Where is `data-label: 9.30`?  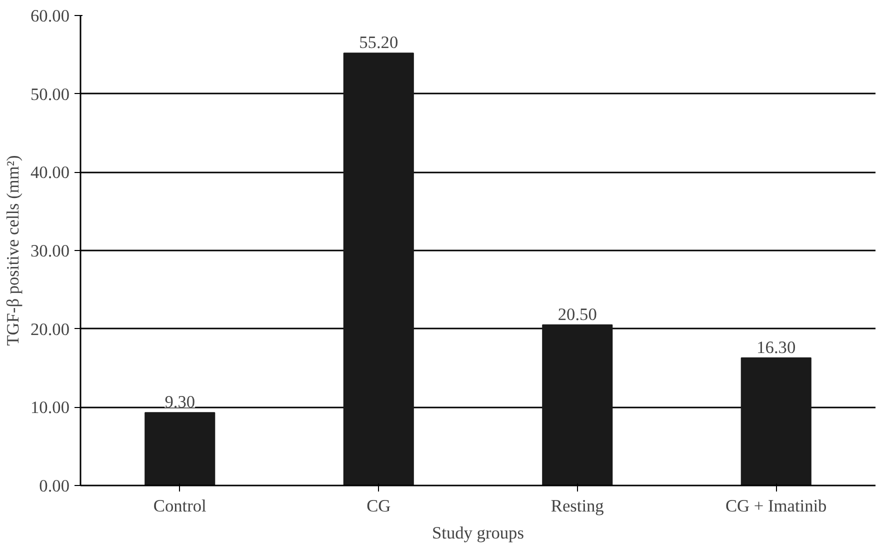
data-label: 9.30 is located at coordinates (180, 402).